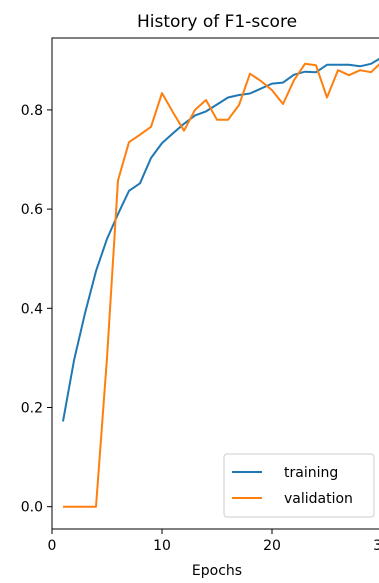  Describe the element at coordinates (32, 309) in the screenshot. I see `y-tick-label: 0.4` at that location.